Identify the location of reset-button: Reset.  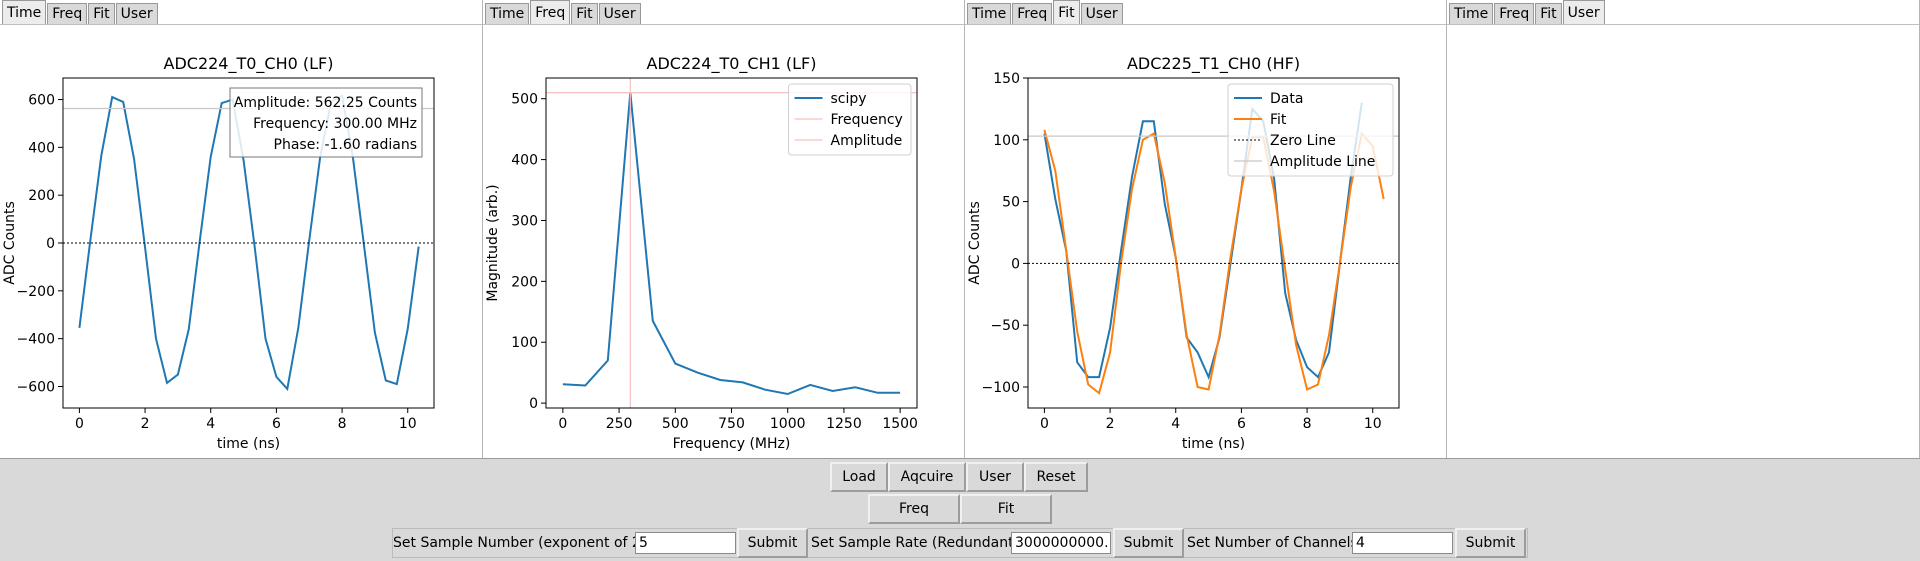
(1056, 477).